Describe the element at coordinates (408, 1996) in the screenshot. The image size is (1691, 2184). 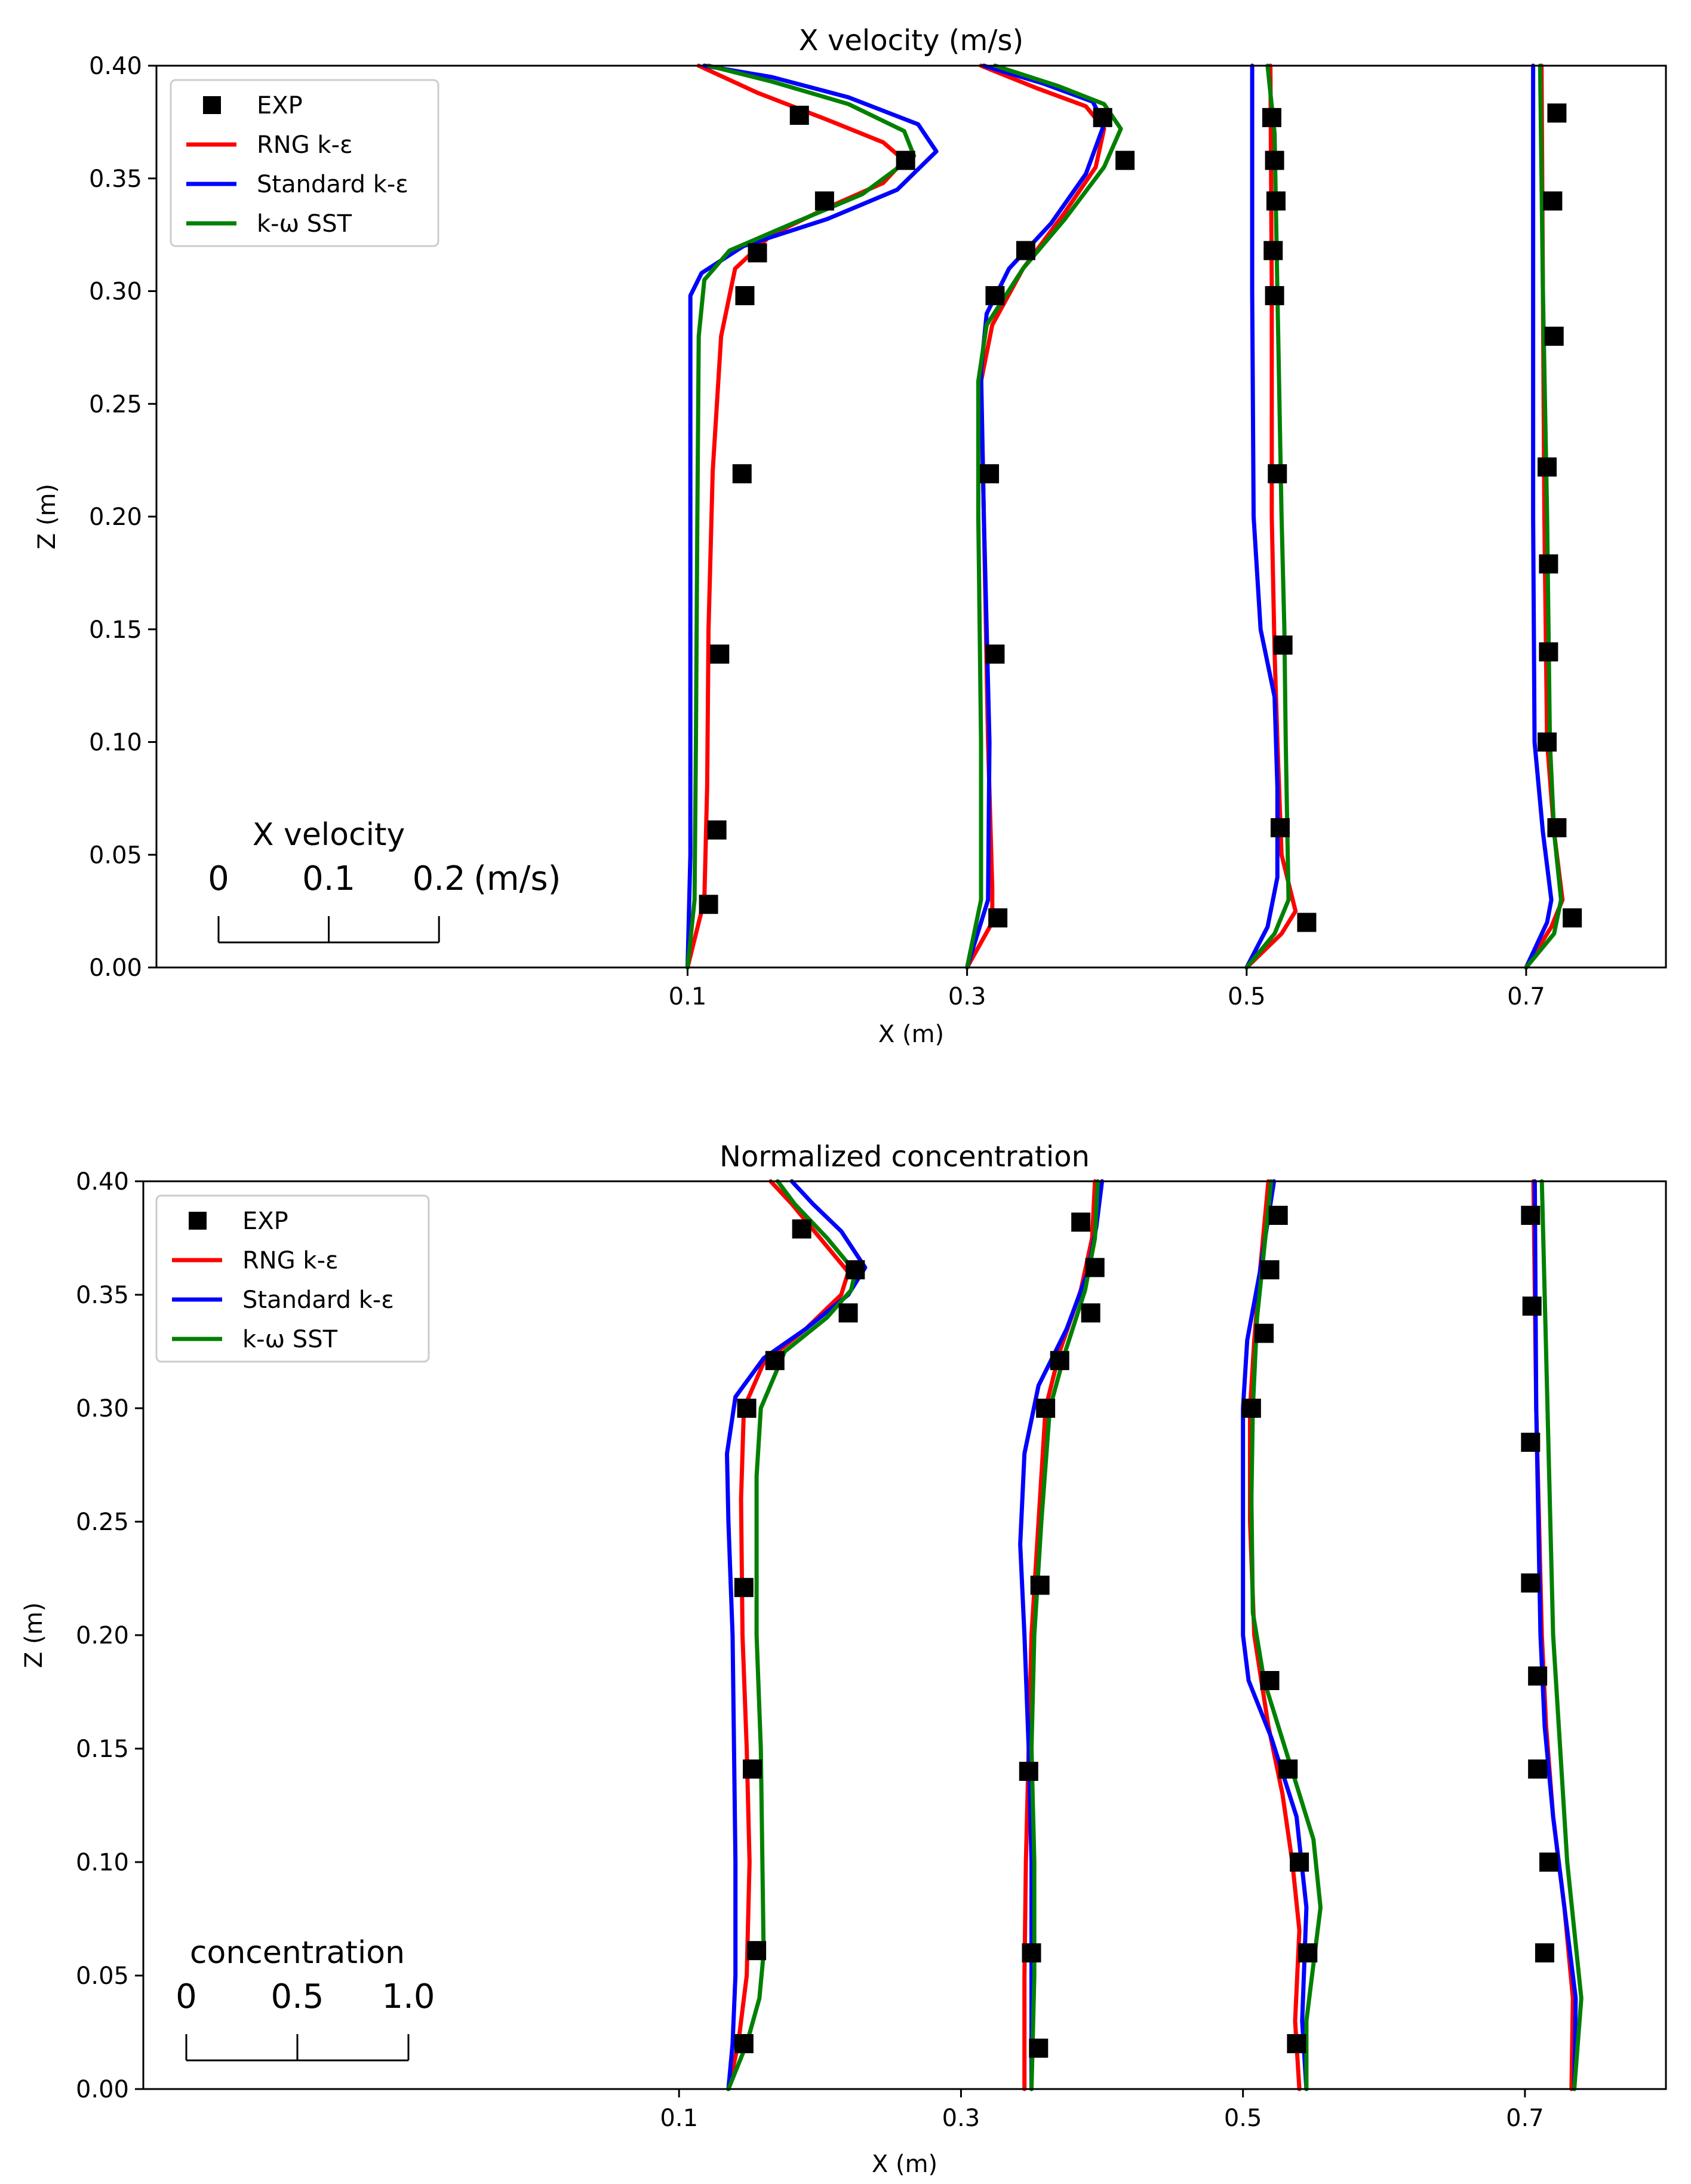
I see `scale-bar-label: 1.0` at that location.